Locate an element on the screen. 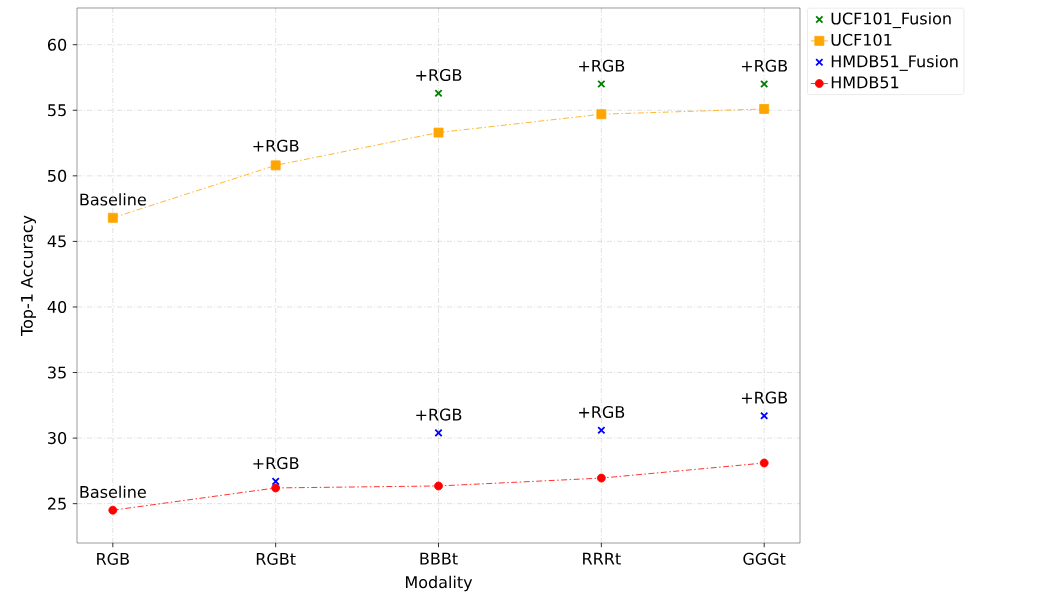 The width and height of the screenshot is (1037, 610). x-tick-label: BBBt is located at coordinates (439, 558).